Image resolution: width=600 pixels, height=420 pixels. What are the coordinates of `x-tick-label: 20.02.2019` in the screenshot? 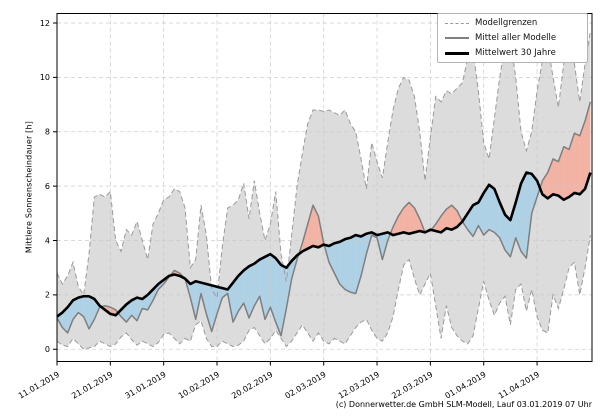 It's located at (252, 385).